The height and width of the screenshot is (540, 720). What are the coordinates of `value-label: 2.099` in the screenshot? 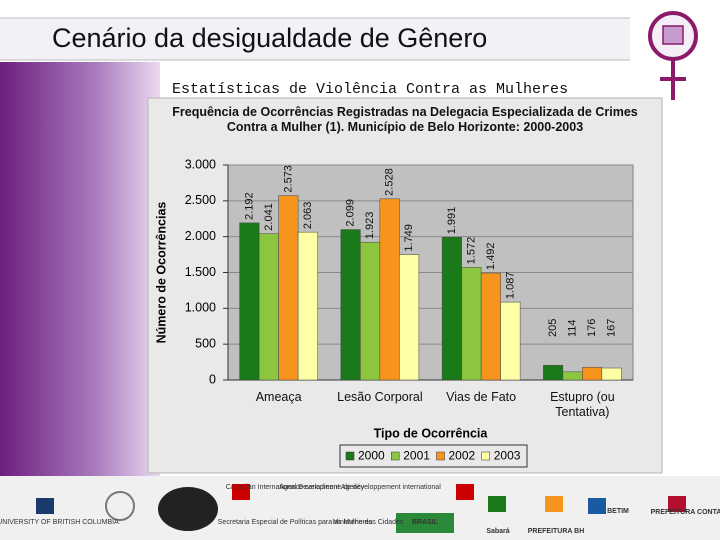 It's located at (351, 213).